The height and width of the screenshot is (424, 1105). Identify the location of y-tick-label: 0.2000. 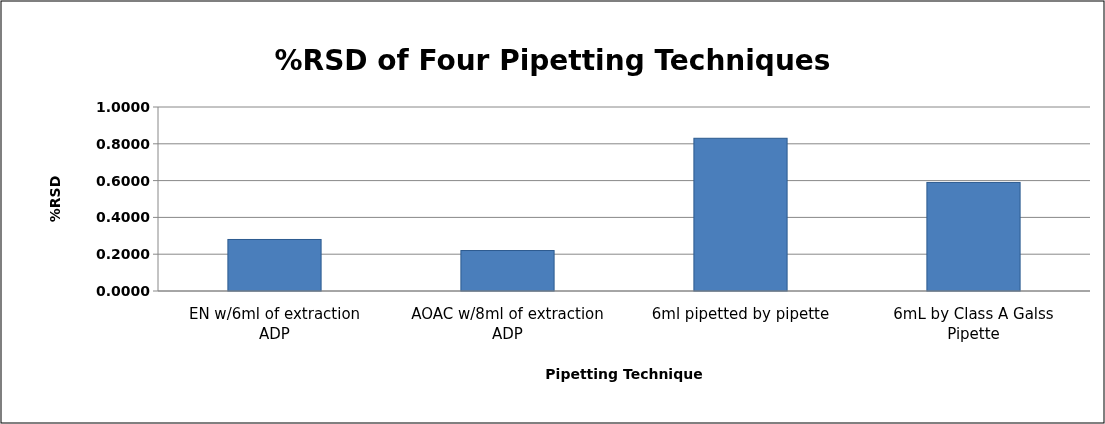
(123, 254).